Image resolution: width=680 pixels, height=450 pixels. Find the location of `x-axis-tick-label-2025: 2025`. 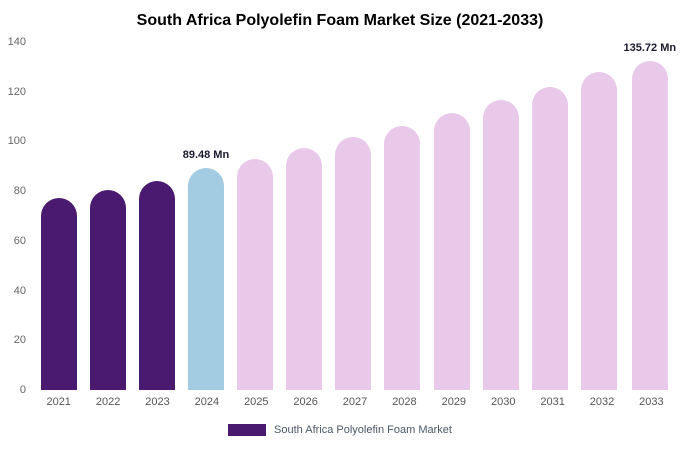

x-axis-tick-label-2025: 2025 is located at coordinates (256, 402).